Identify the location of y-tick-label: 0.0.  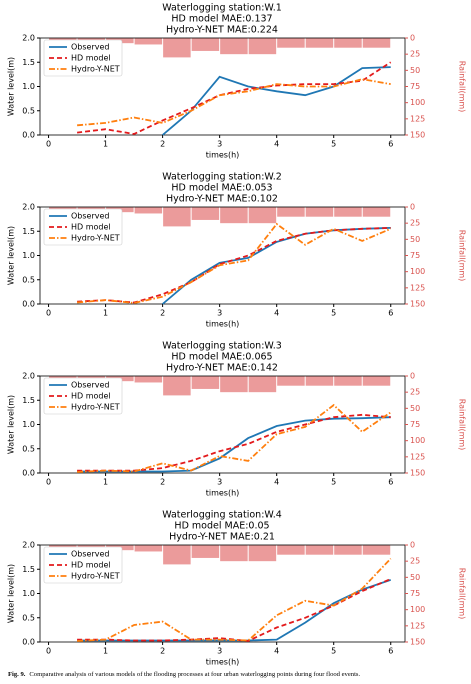
(28, 473).